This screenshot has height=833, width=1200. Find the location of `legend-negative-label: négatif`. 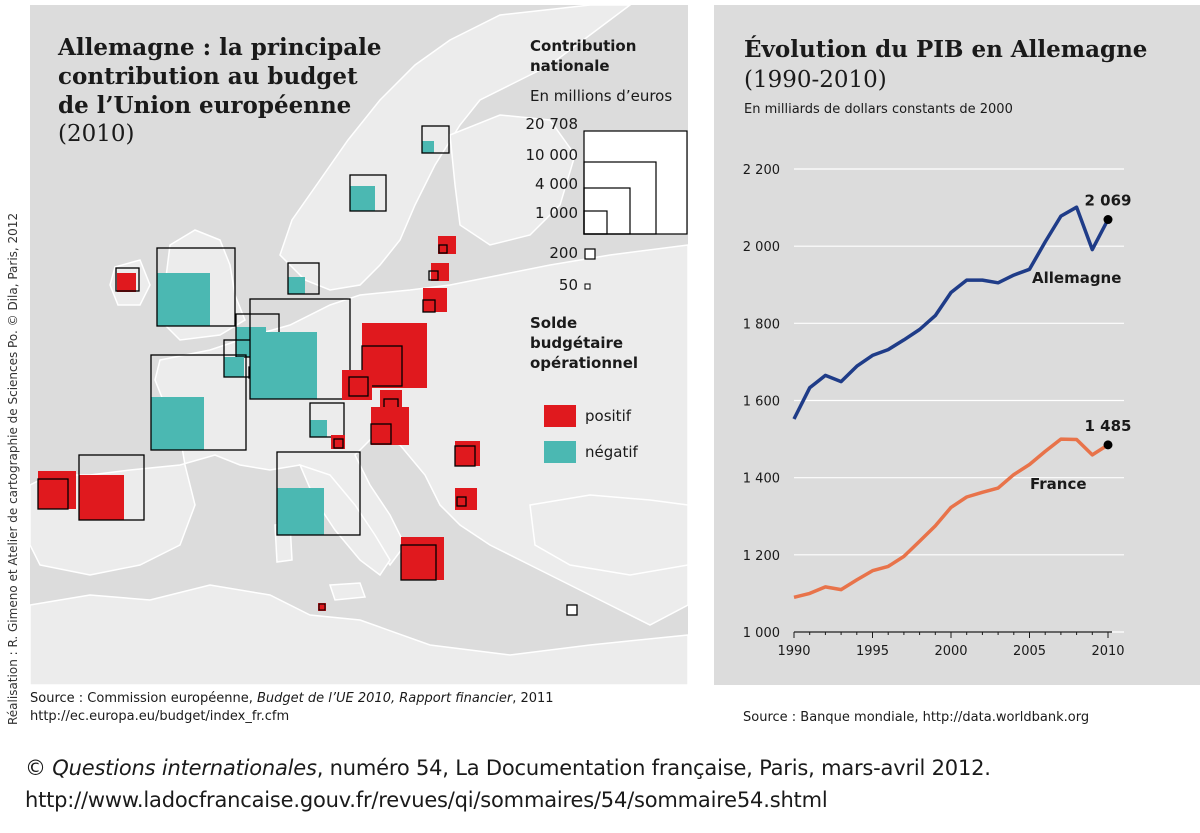

legend-negative-label: négatif is located at coordinates (611, 452).